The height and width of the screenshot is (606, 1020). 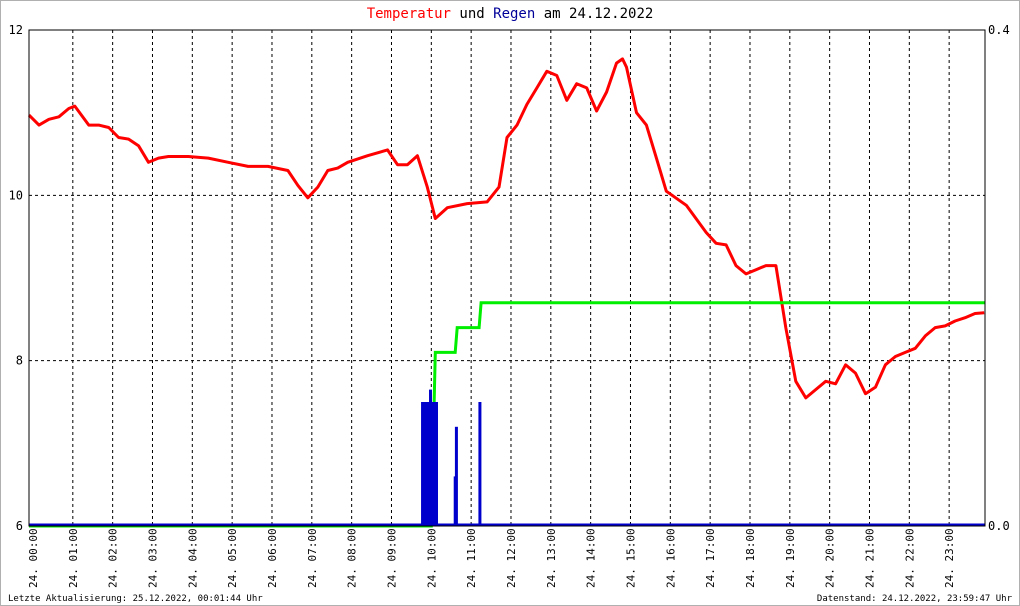 What do you see at coordinates (19, 526) in the screenshot?
I see `y-left-tick-label: 6` at bounding box center [19, 526].